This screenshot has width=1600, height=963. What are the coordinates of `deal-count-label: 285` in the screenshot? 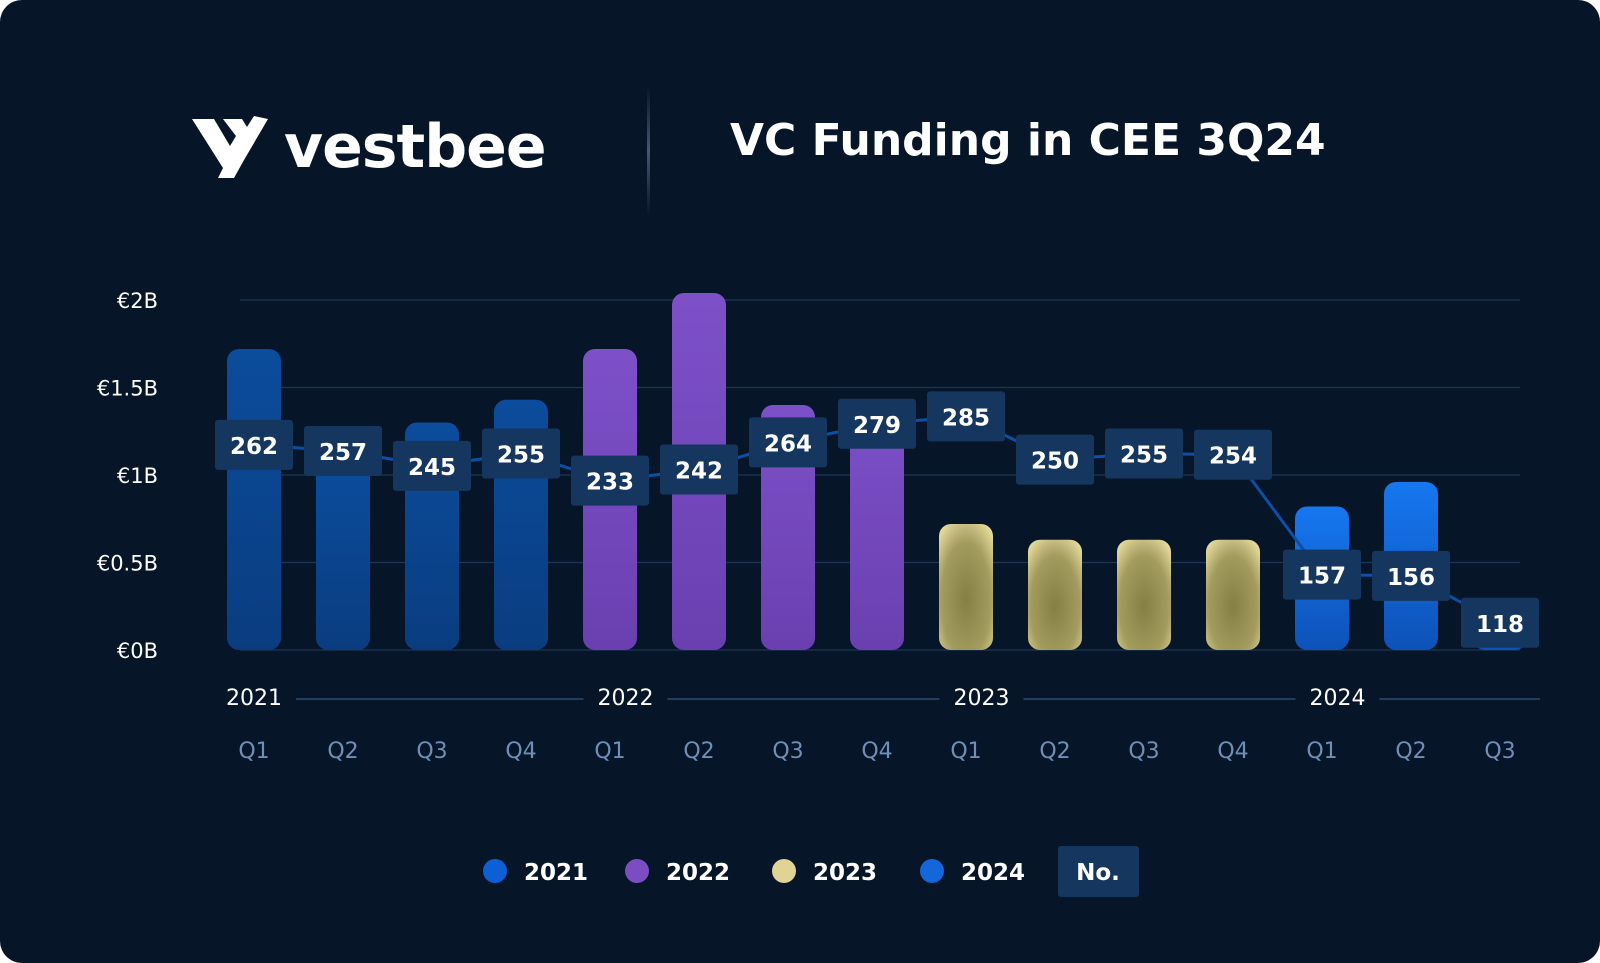 It's located at (966, 418).